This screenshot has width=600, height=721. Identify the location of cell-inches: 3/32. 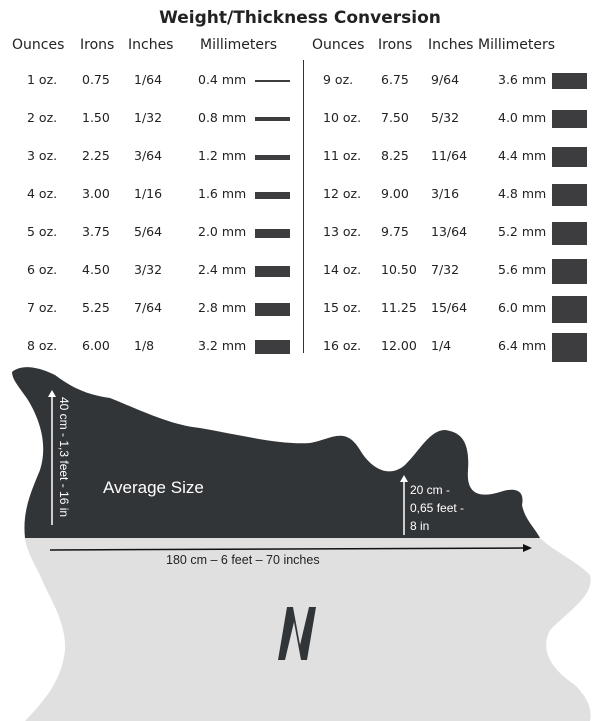
(148, 269).